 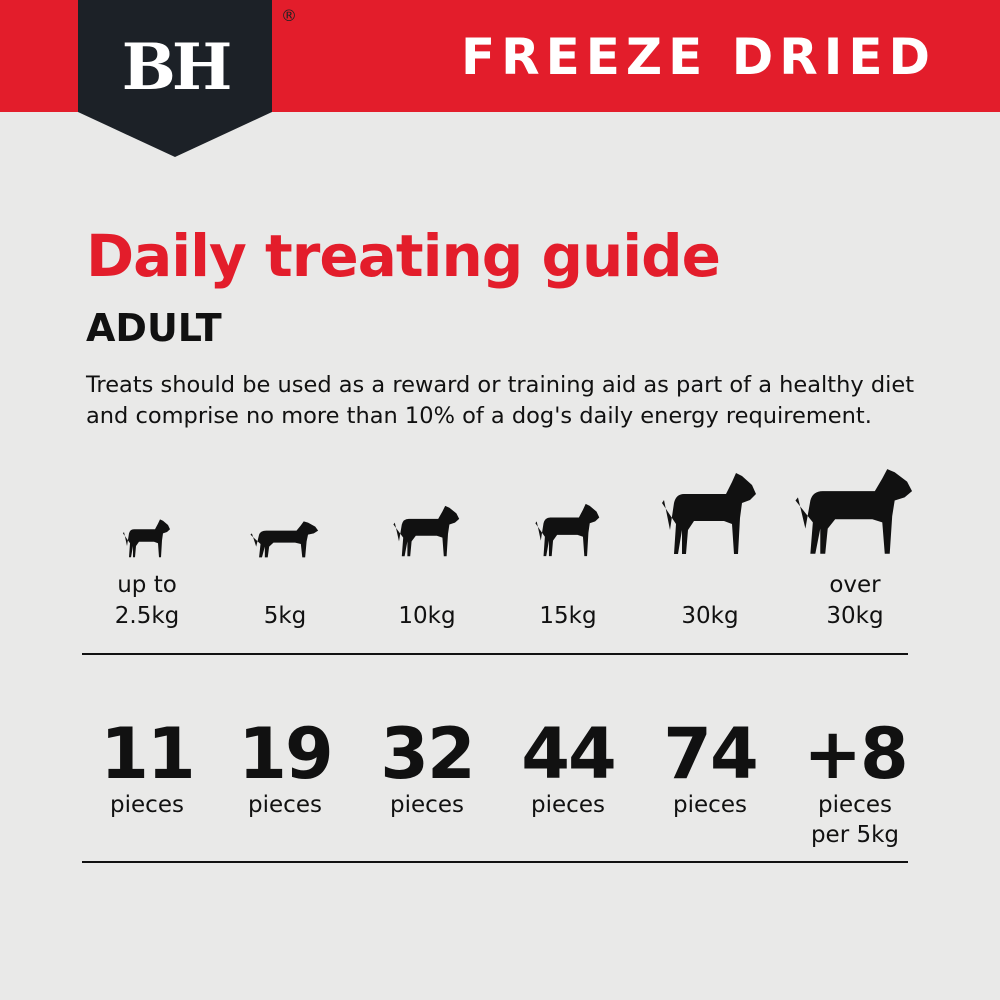 What do you see at coordinates (403, 256) in the screenshot?
I see `page-title: Daily treating guide` at bounding box center [403, 256].